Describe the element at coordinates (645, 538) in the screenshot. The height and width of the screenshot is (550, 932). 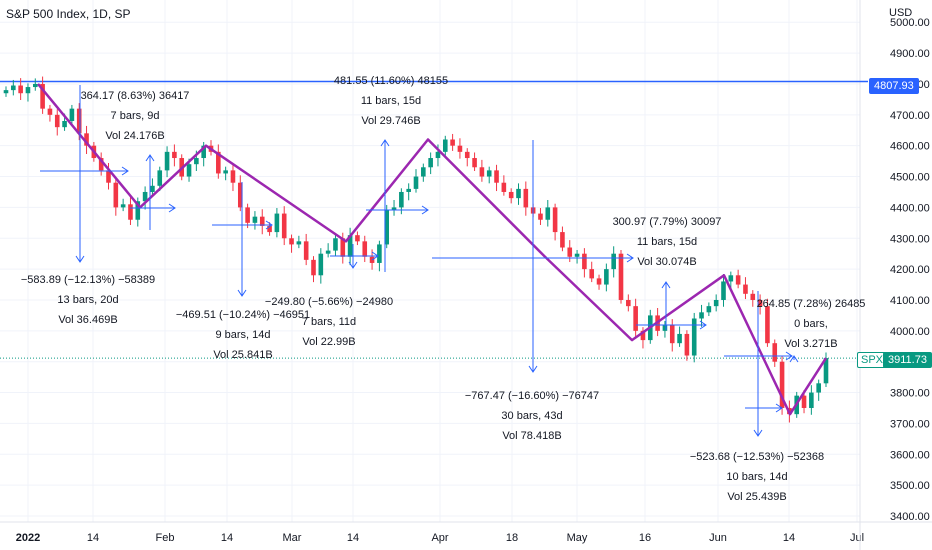
I see `x-tick-label: 16` at that location.